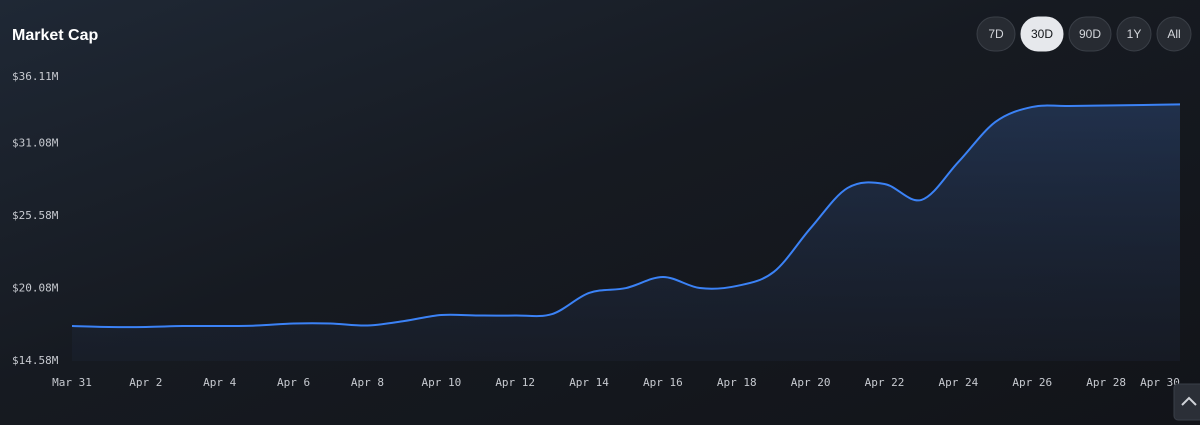 This screenshot has height=425, width=1200. I want to click on range-button: 90D, so click(1090, 34).